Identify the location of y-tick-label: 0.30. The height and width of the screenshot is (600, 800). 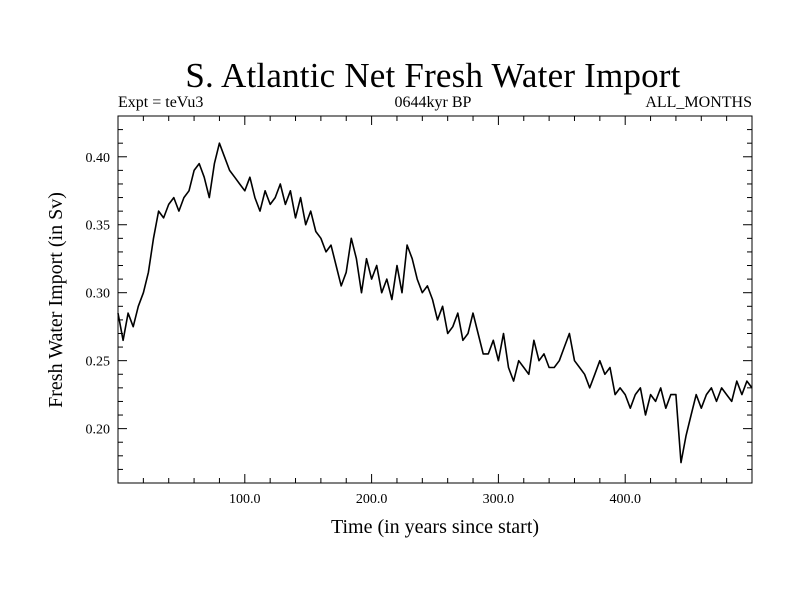
(98, 294).